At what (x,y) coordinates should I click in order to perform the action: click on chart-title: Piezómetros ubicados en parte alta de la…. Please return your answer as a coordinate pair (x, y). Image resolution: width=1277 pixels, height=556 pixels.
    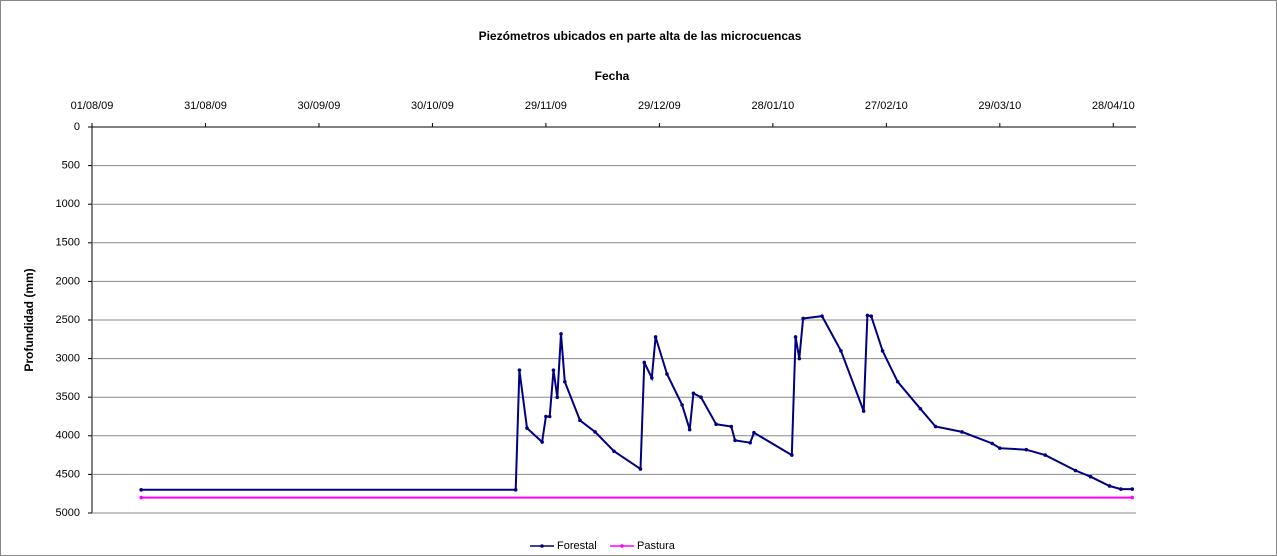
    Looking at the image, I should click on (640, 36).